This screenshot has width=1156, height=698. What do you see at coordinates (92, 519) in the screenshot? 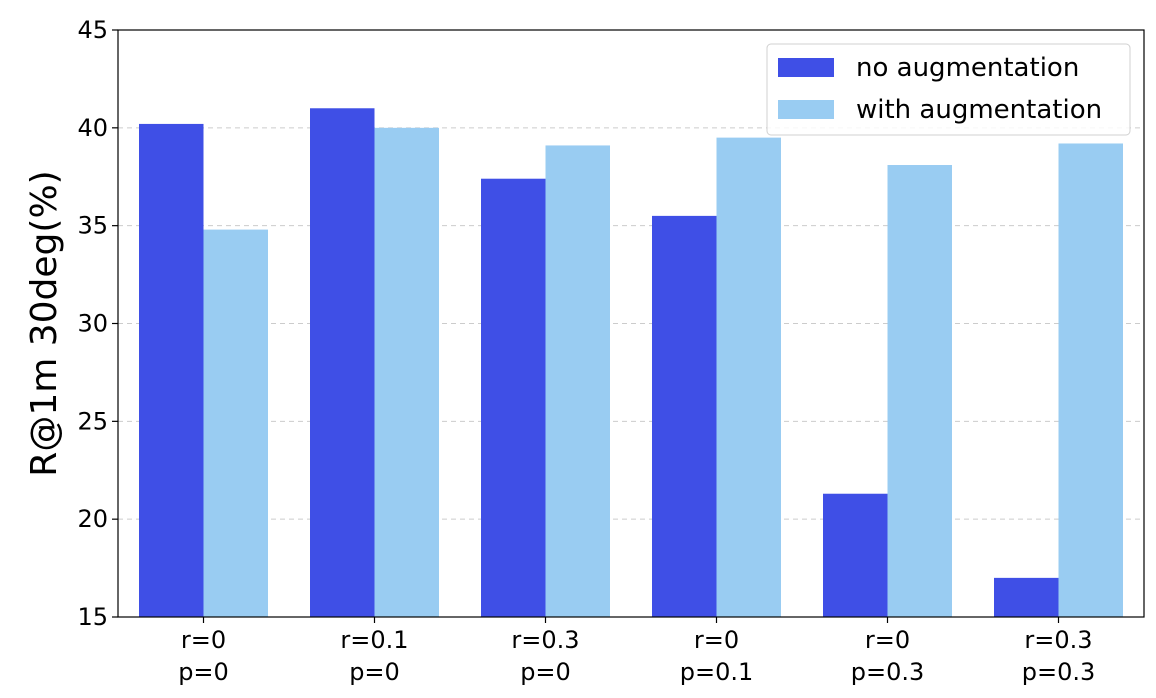
I see `y-tick-label: 20` at bounding box center [92, 519].